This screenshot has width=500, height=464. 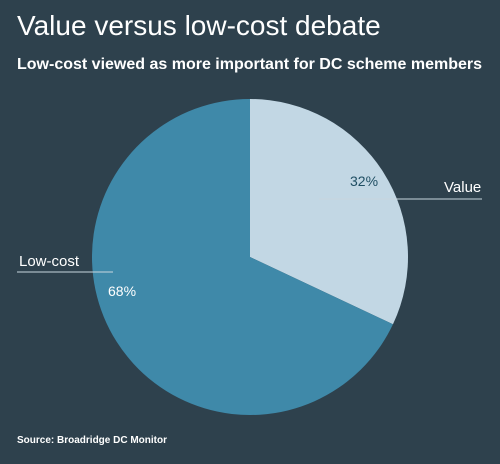 What do you see at coordinates (364, 181) in the screenshot?
I see `value-percent-label: 32%` at bounding box center [364, 181].